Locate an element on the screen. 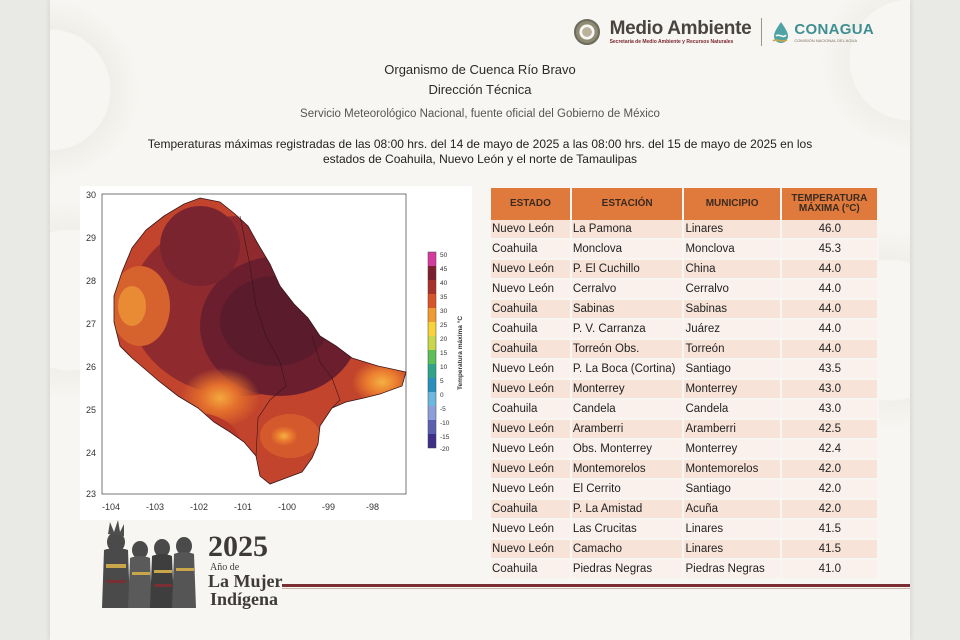 This screenshot has width=960, height=640. map-x-tick: -103 is located at coordinates (155, 507).